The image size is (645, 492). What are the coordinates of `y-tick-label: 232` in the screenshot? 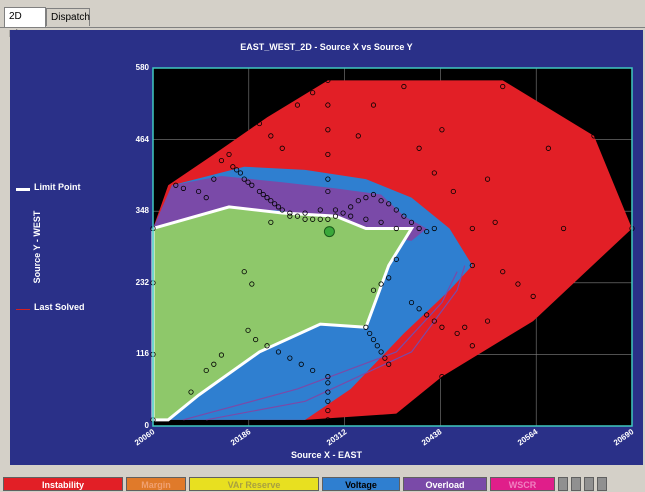 It's located at (142, 282).